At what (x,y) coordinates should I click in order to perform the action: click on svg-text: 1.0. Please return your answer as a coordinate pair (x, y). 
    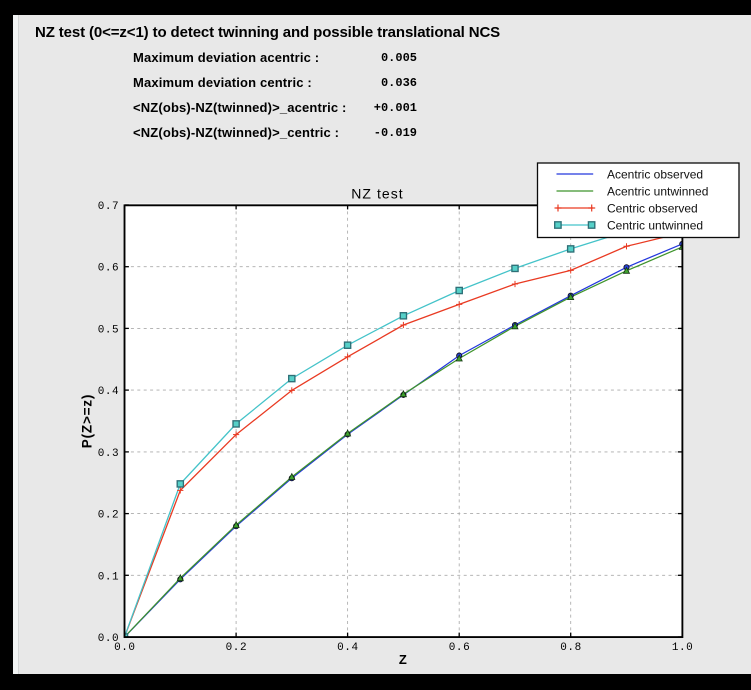
    Looking at the image, I should click on (682, 648).